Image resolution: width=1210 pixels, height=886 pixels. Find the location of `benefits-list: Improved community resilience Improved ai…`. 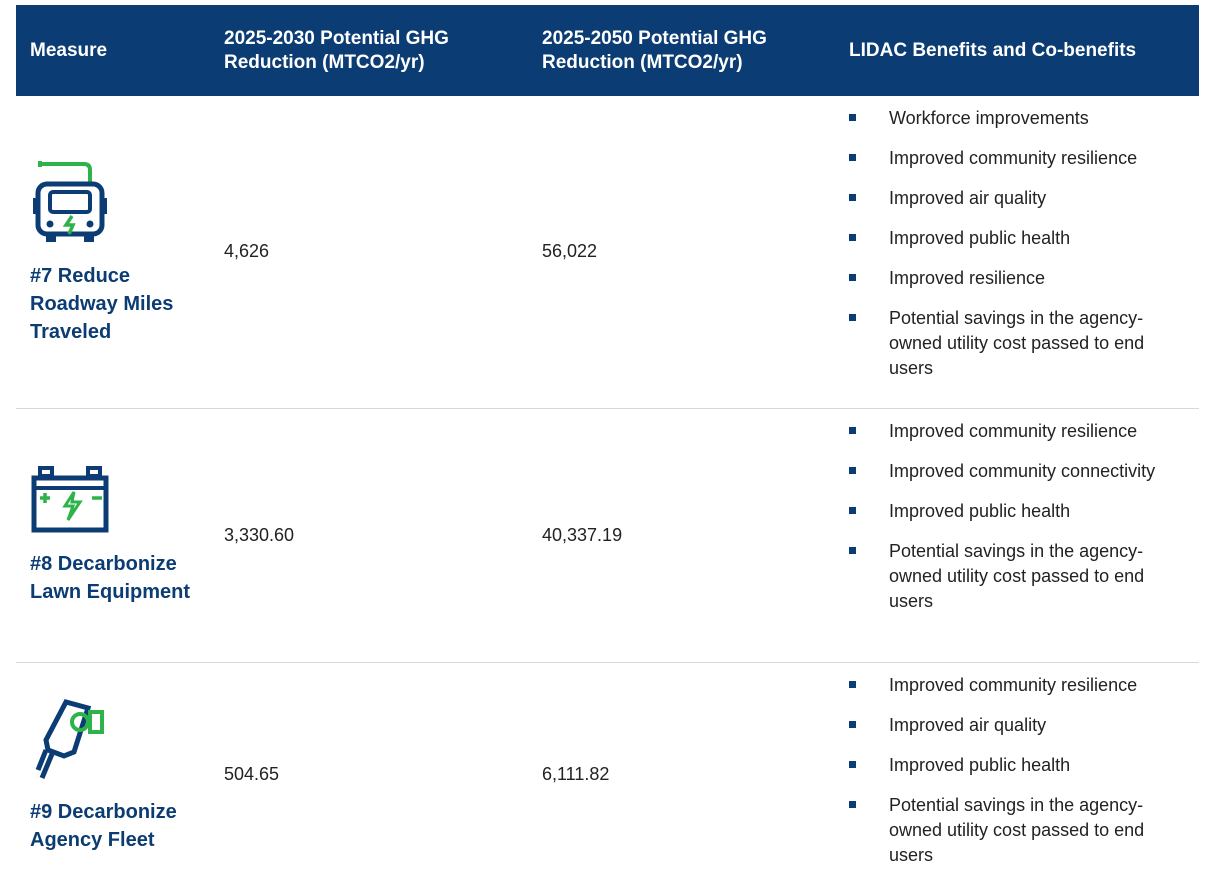

benefits-list: Improved community resilience Improved ai… is located at coordinates (1019, 770).